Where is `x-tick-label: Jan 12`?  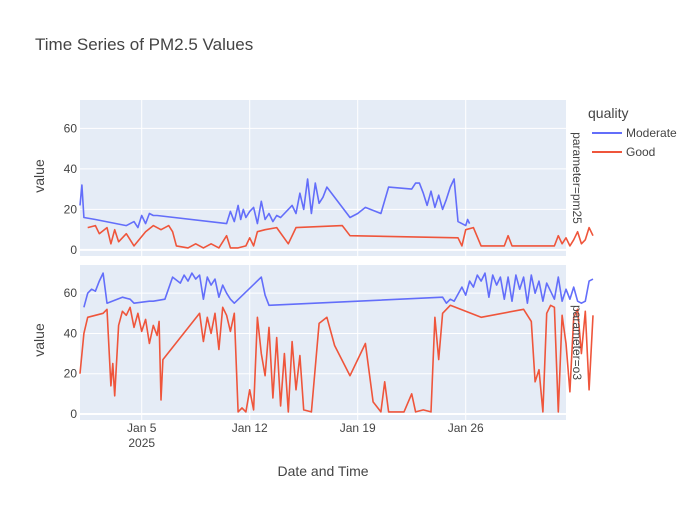
x-tick-label: Jan 12 is located at coordinates (250, 428).